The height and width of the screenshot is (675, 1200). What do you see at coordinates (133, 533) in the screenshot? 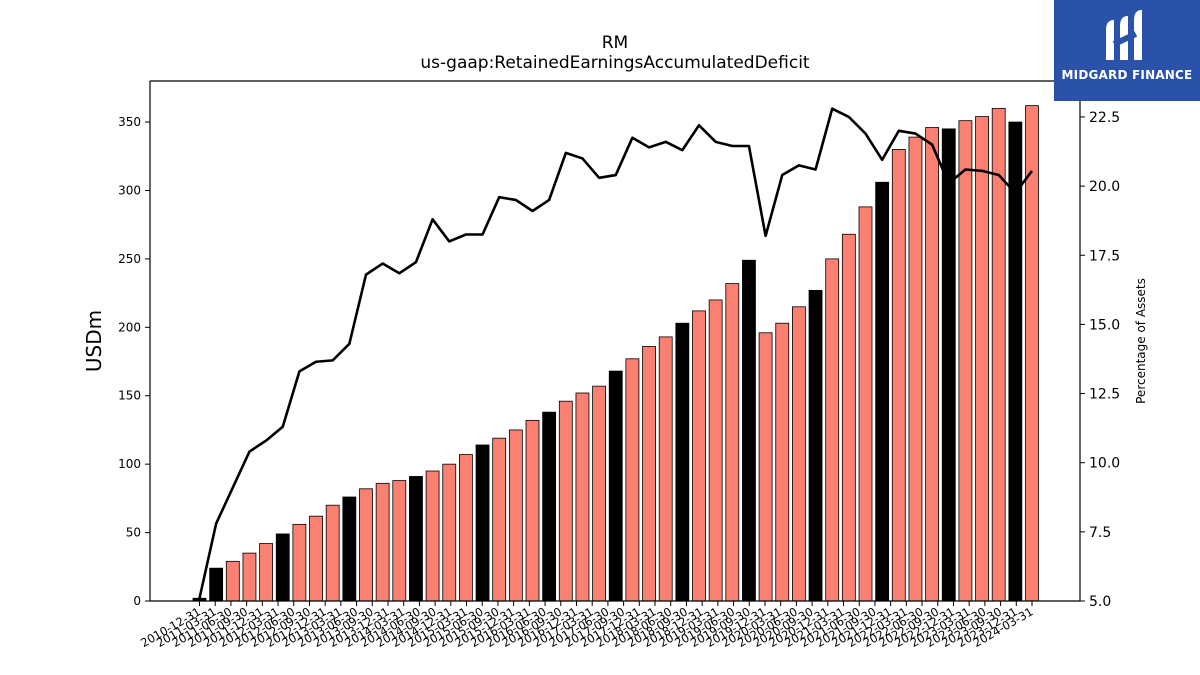
I see `y-tick-label: 50` at bounding box center [133, 533].